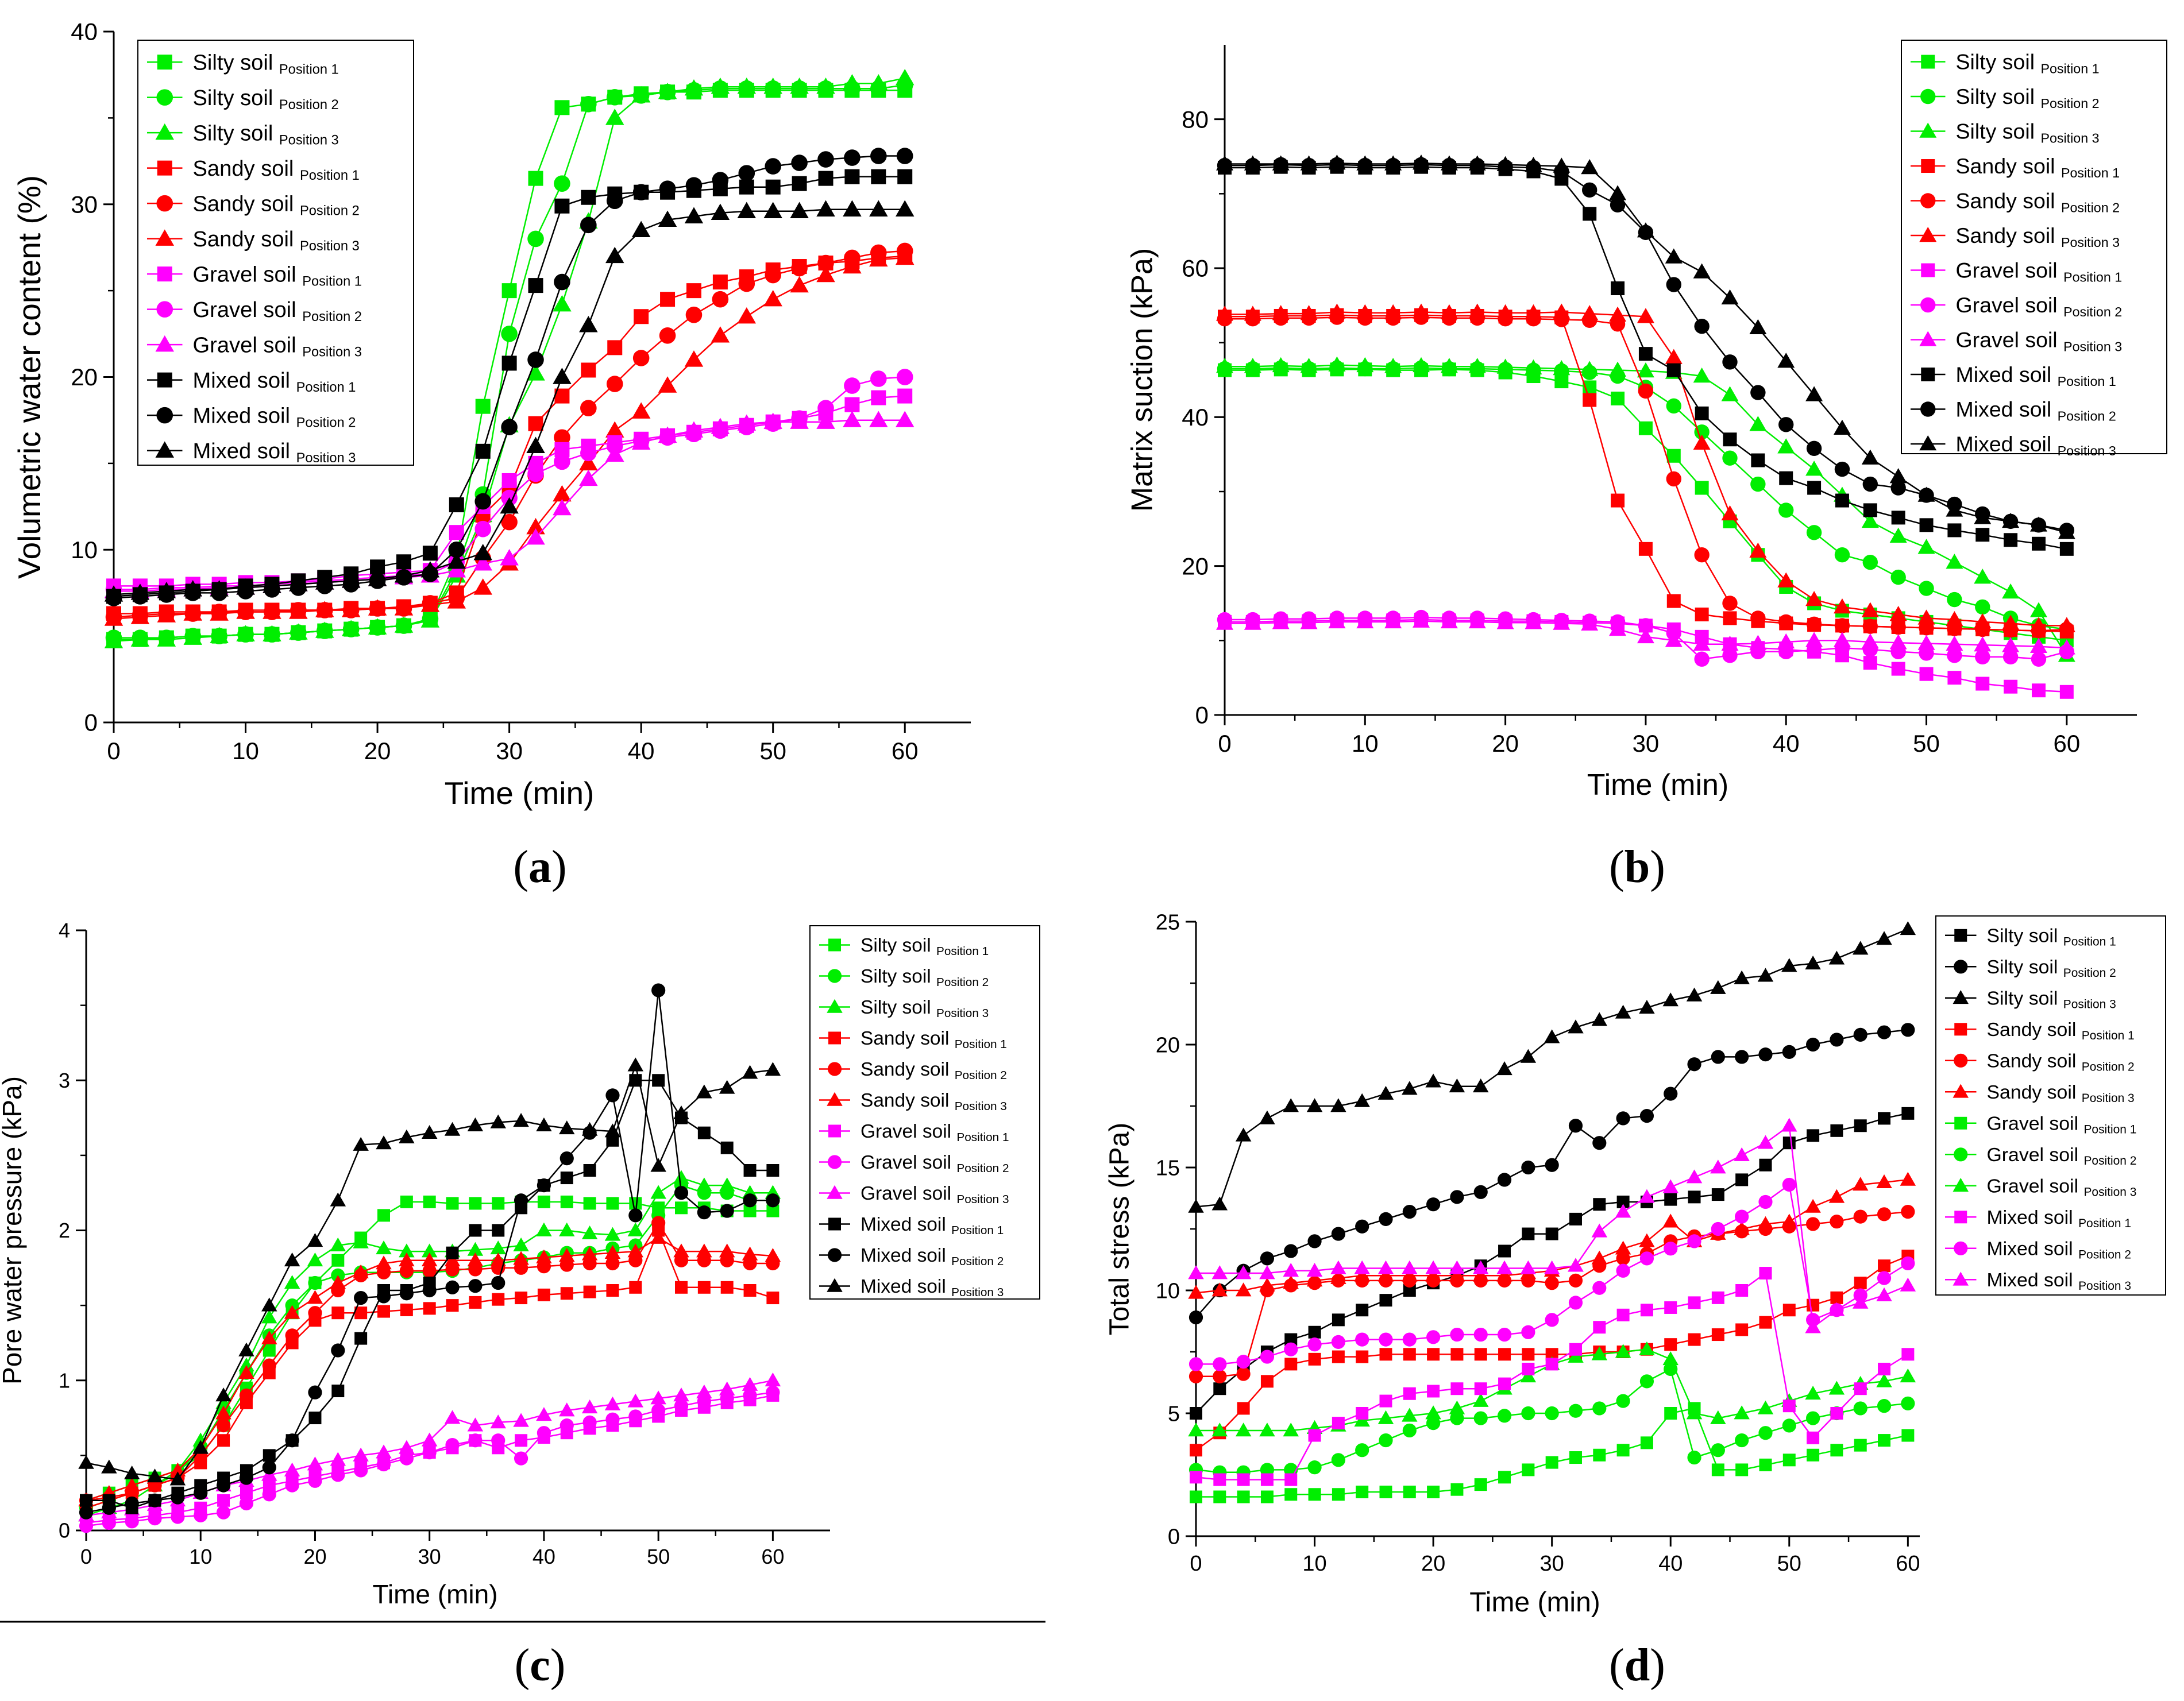 The height and width of the screenshot is (1701, 2184). I want to click on legend-soil-name: Sandy soil, so click(908, 1100).